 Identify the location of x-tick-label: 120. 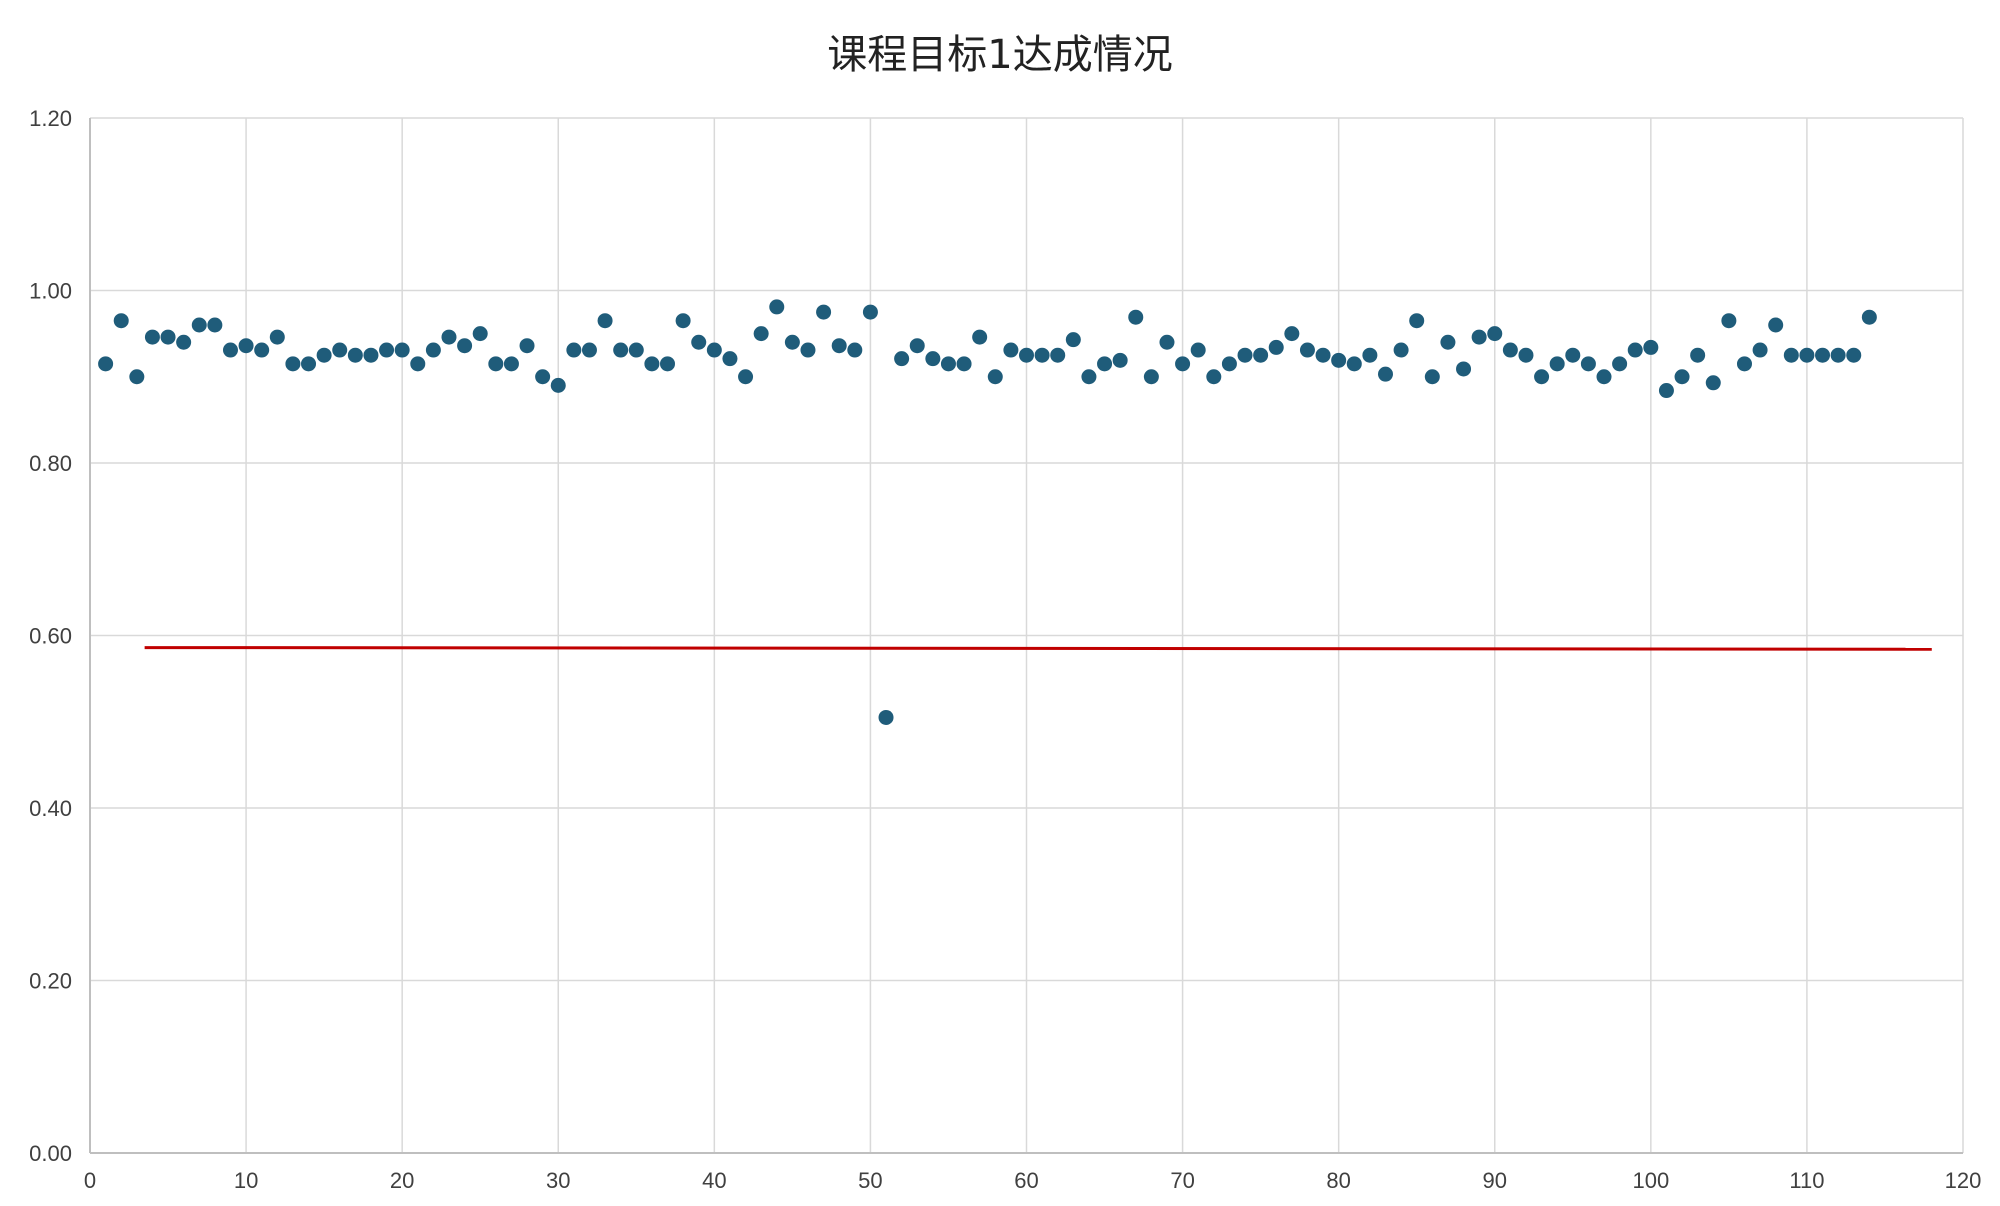
(1963, 1180).